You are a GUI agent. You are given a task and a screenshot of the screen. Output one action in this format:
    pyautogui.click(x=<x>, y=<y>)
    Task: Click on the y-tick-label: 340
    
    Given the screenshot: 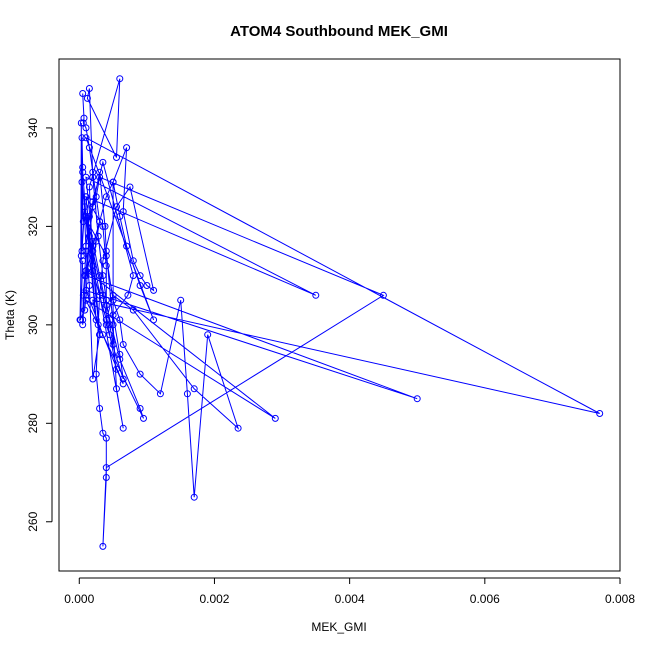 What is the action you would take?
    pyautogui.click(x=33, y=128)
    